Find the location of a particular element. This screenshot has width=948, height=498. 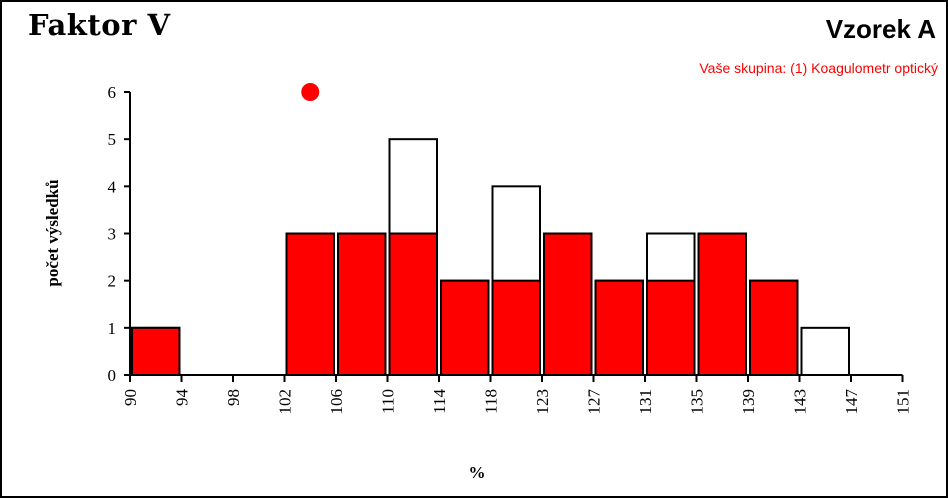

x-tick-label-98: 98 is located at coordinates (233, 397).